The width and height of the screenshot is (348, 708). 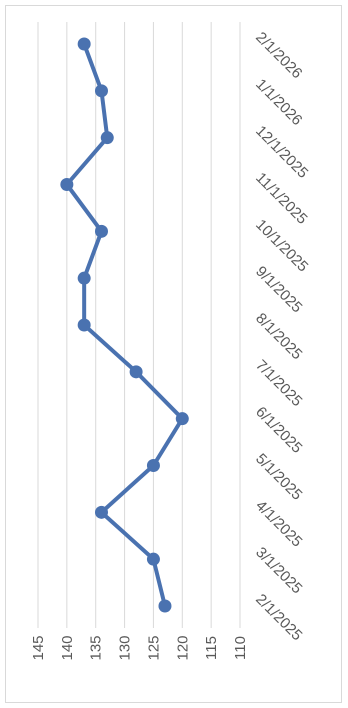 What do you see at coordinates (278, 429) in the screenshot?
I see `date-tick-label: 6/1/2025` at bounding box center [278, 429].